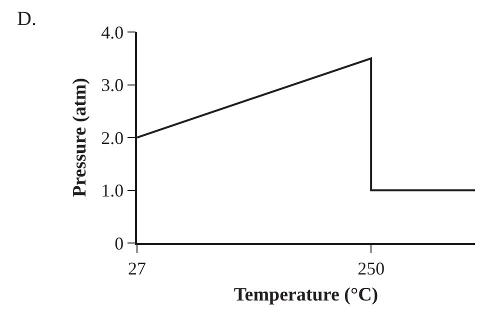 Image resolution: width=480 pixels, height=324 pixels. Describe the element at coordinates (112, 85) in the screenshot. I see `y-tick-label: 3.0` at that location.